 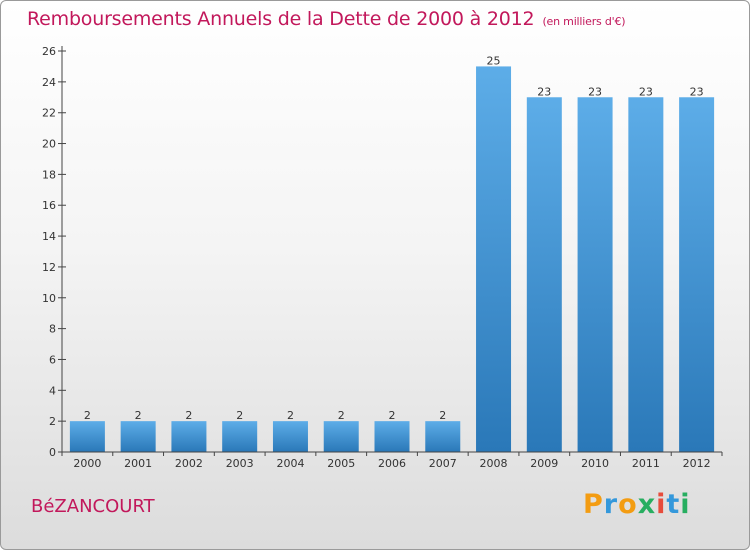 I want to click on data-label-2011: 23, so click(x=646, y=91).